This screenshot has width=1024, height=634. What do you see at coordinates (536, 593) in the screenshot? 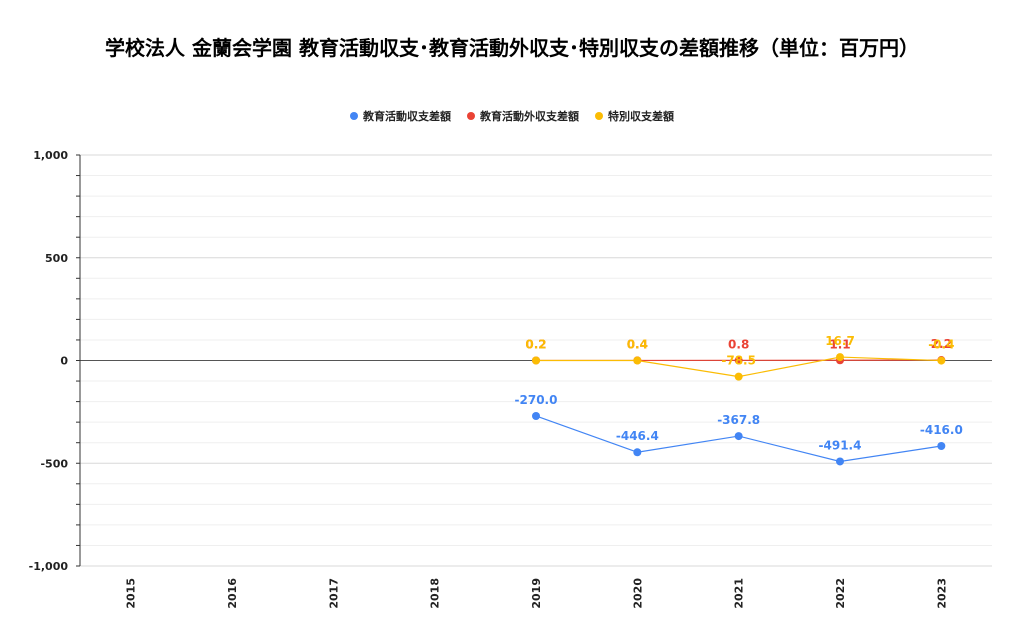
I see `x-tick-label: 2019` at bounding box center [536, 593].